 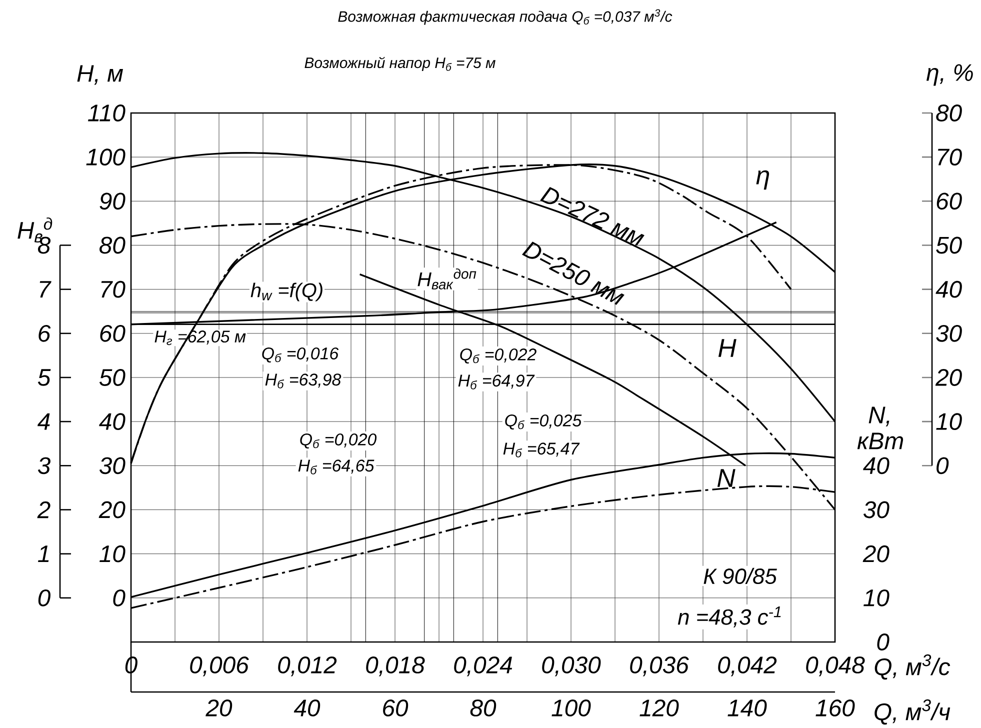 What do you see at coordinates (307, 708) in the screenshot?
I see `x2-tick-label: 40` at bounding box center [307, 708].